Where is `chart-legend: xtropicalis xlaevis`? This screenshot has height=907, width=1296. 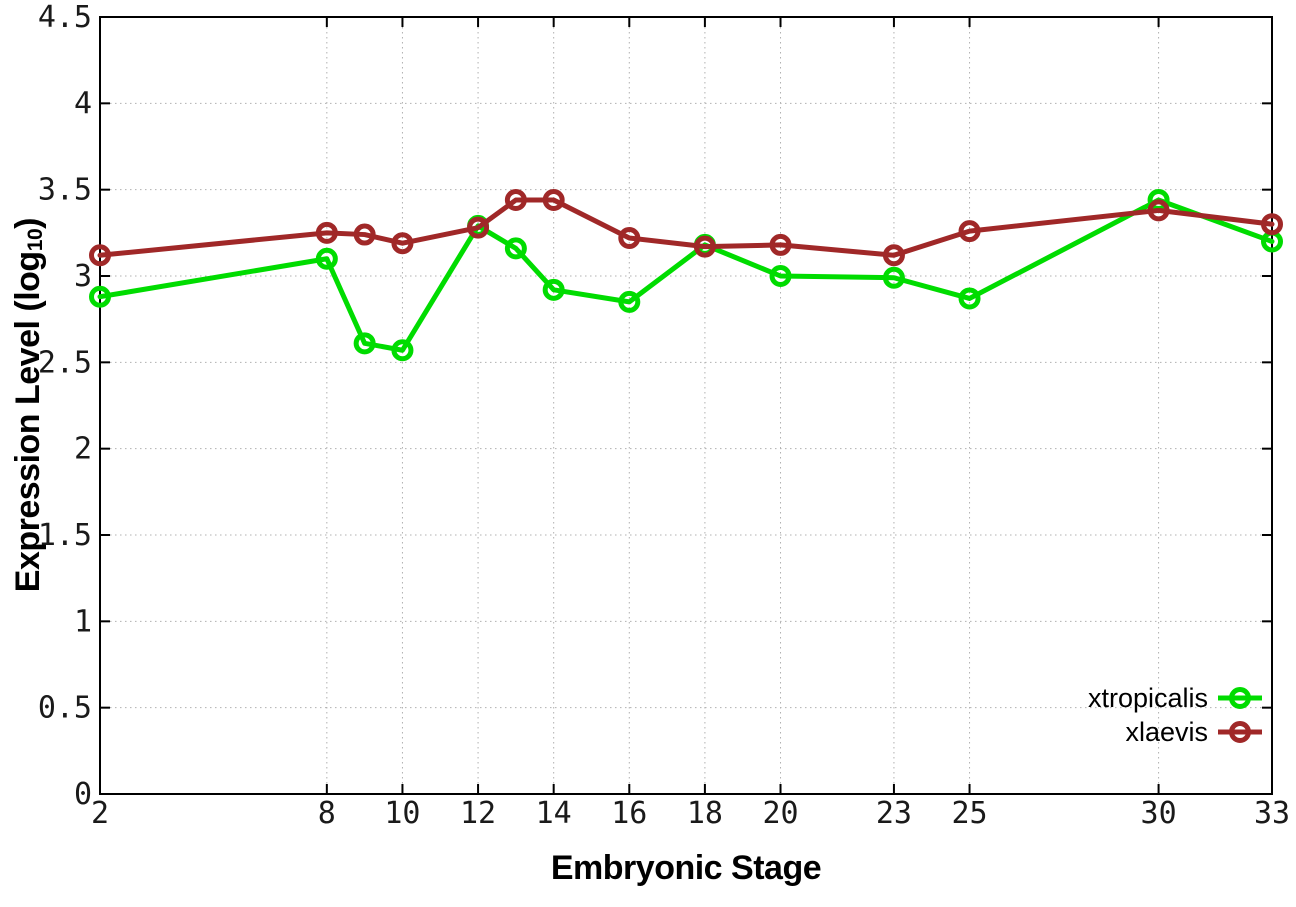 chart-legend: xtropicalis xlaevis is located at coordinates (1175, 715).